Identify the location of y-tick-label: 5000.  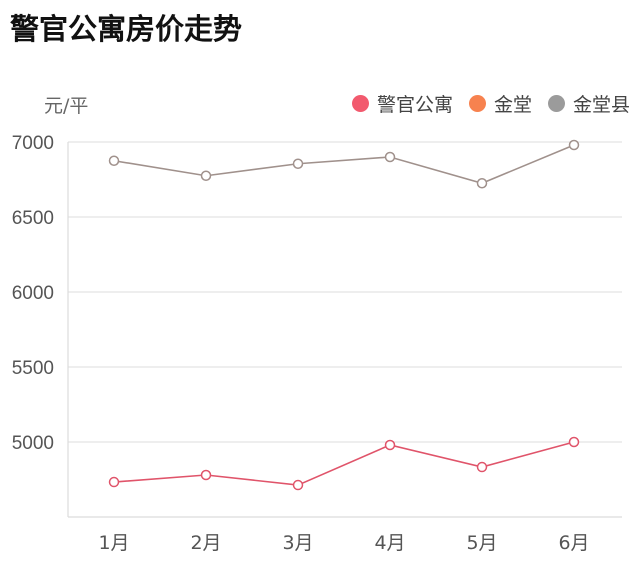
(33, 443).